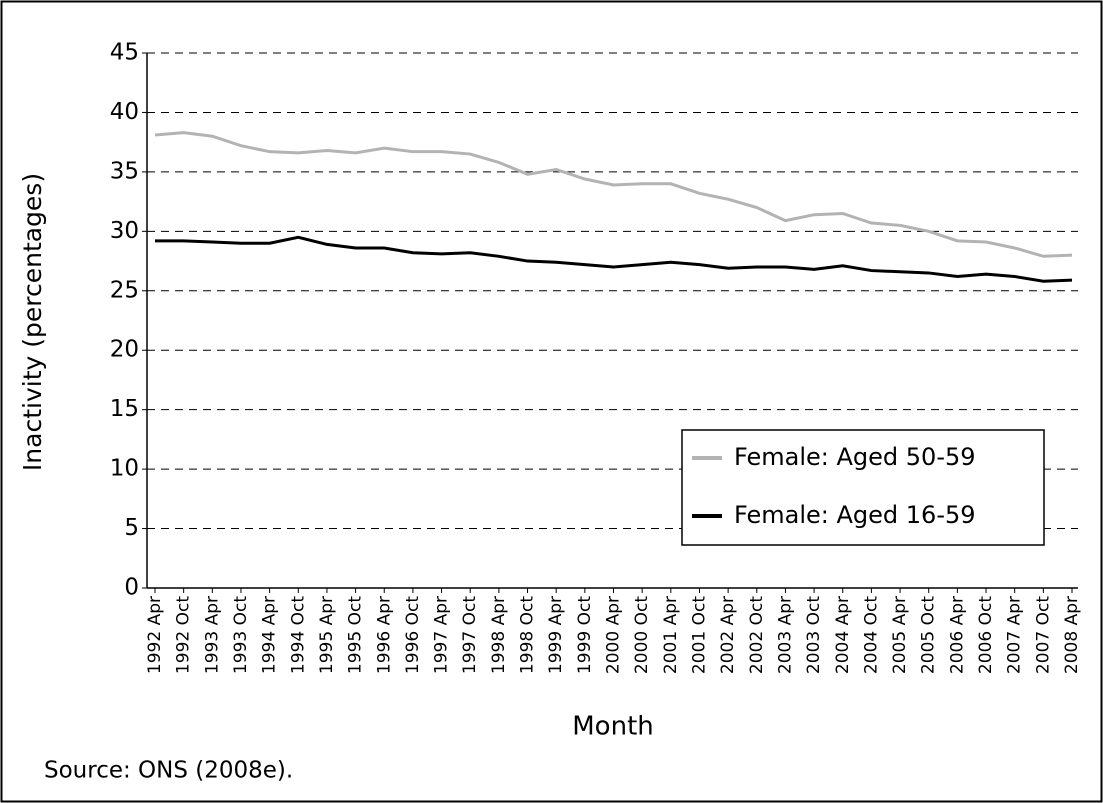  Describe the element at coordinates (356, 635) in the screenshot. I see `x-tick-label: 1995 Oct` at that location.